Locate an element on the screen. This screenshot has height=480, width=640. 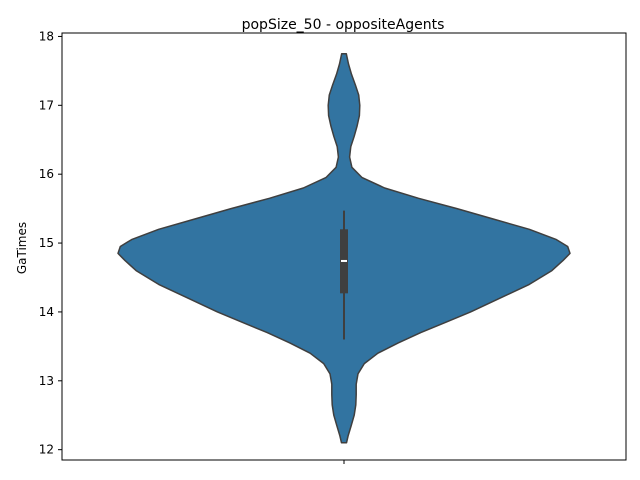
y-tick-label: 13 is located at coordinates (46, 381).